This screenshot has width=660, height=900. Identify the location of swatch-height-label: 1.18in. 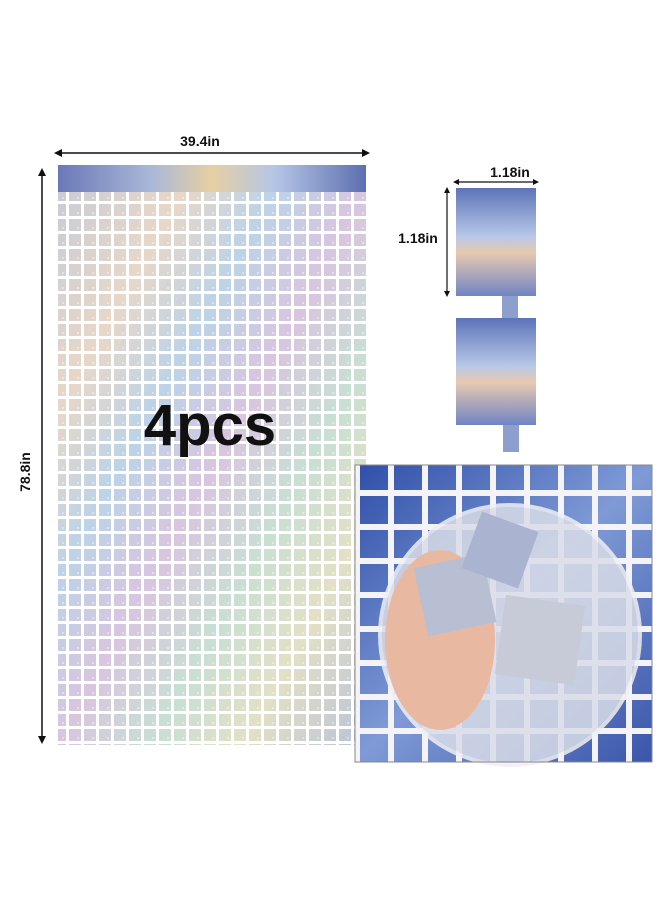
(418, 238).